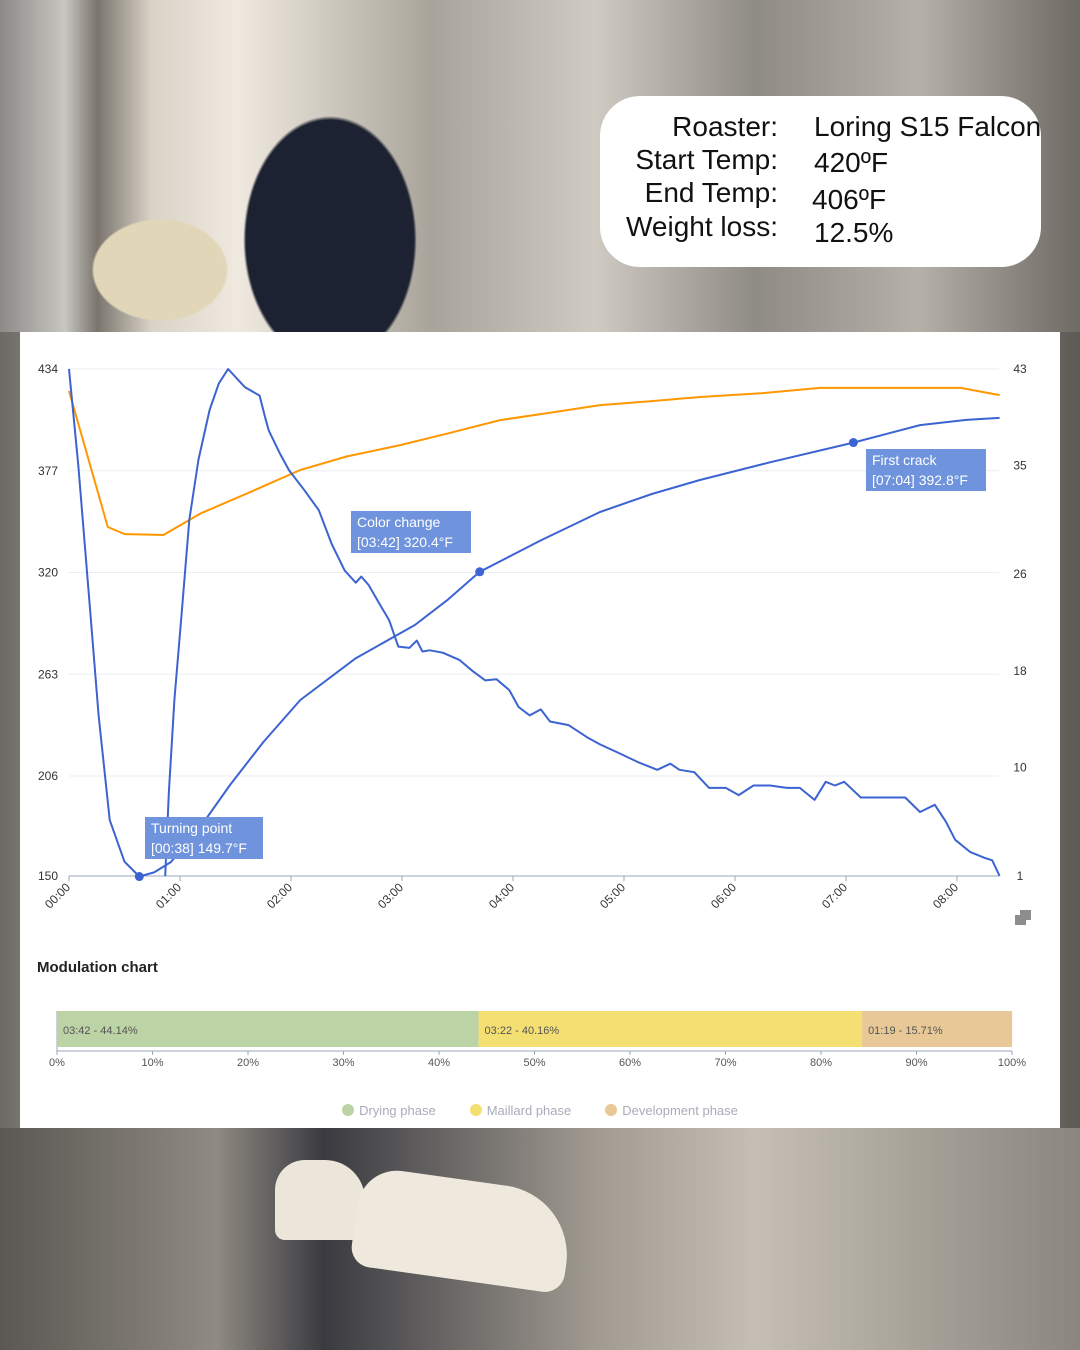  I want to click on y-left-tick-label: 263, so click(48, 674).